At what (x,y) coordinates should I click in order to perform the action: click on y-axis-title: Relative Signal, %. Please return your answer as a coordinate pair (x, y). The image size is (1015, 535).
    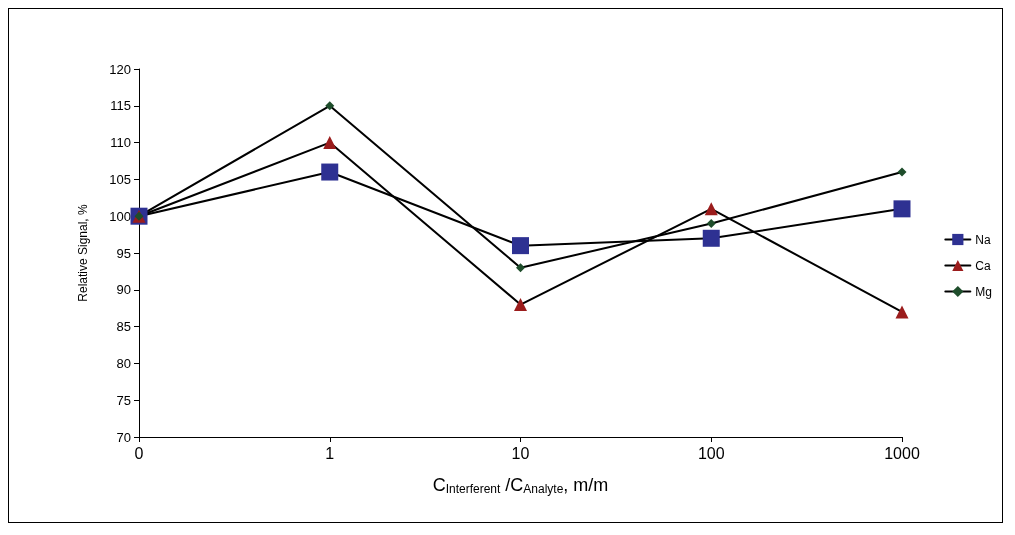
    Looking at the image, I should click on (83, 252).